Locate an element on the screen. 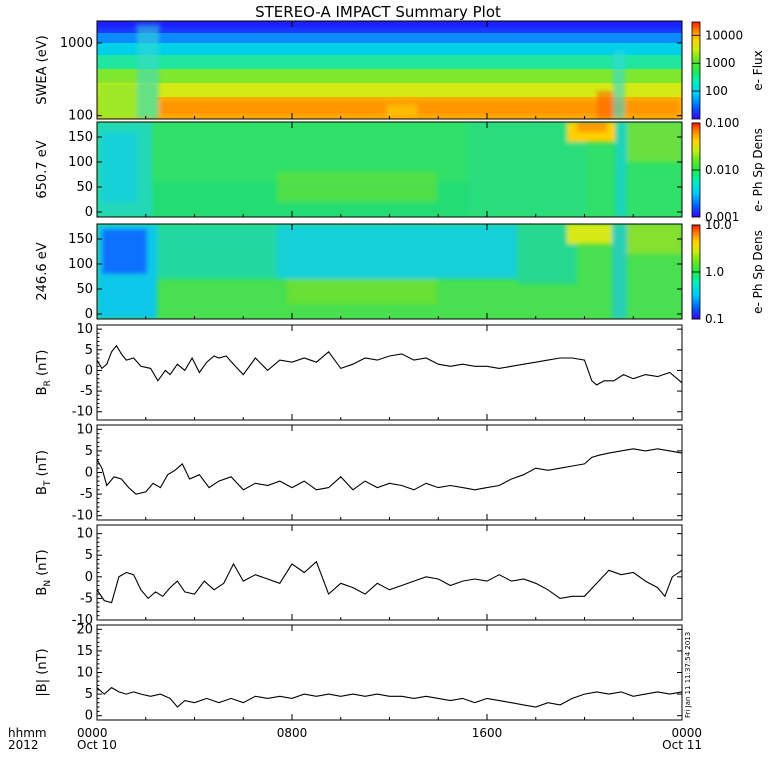 The width and height of the screenshot is (780, 780). plot-title: STEREO-A IMPACT Summary Plot is located at coordinates (378, 12).